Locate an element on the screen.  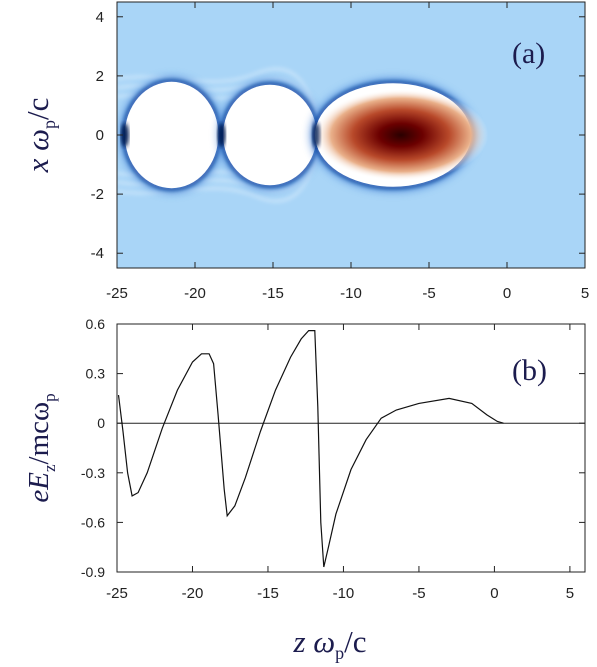
panel-a-label: (a) is located at coordinates (528, 53).